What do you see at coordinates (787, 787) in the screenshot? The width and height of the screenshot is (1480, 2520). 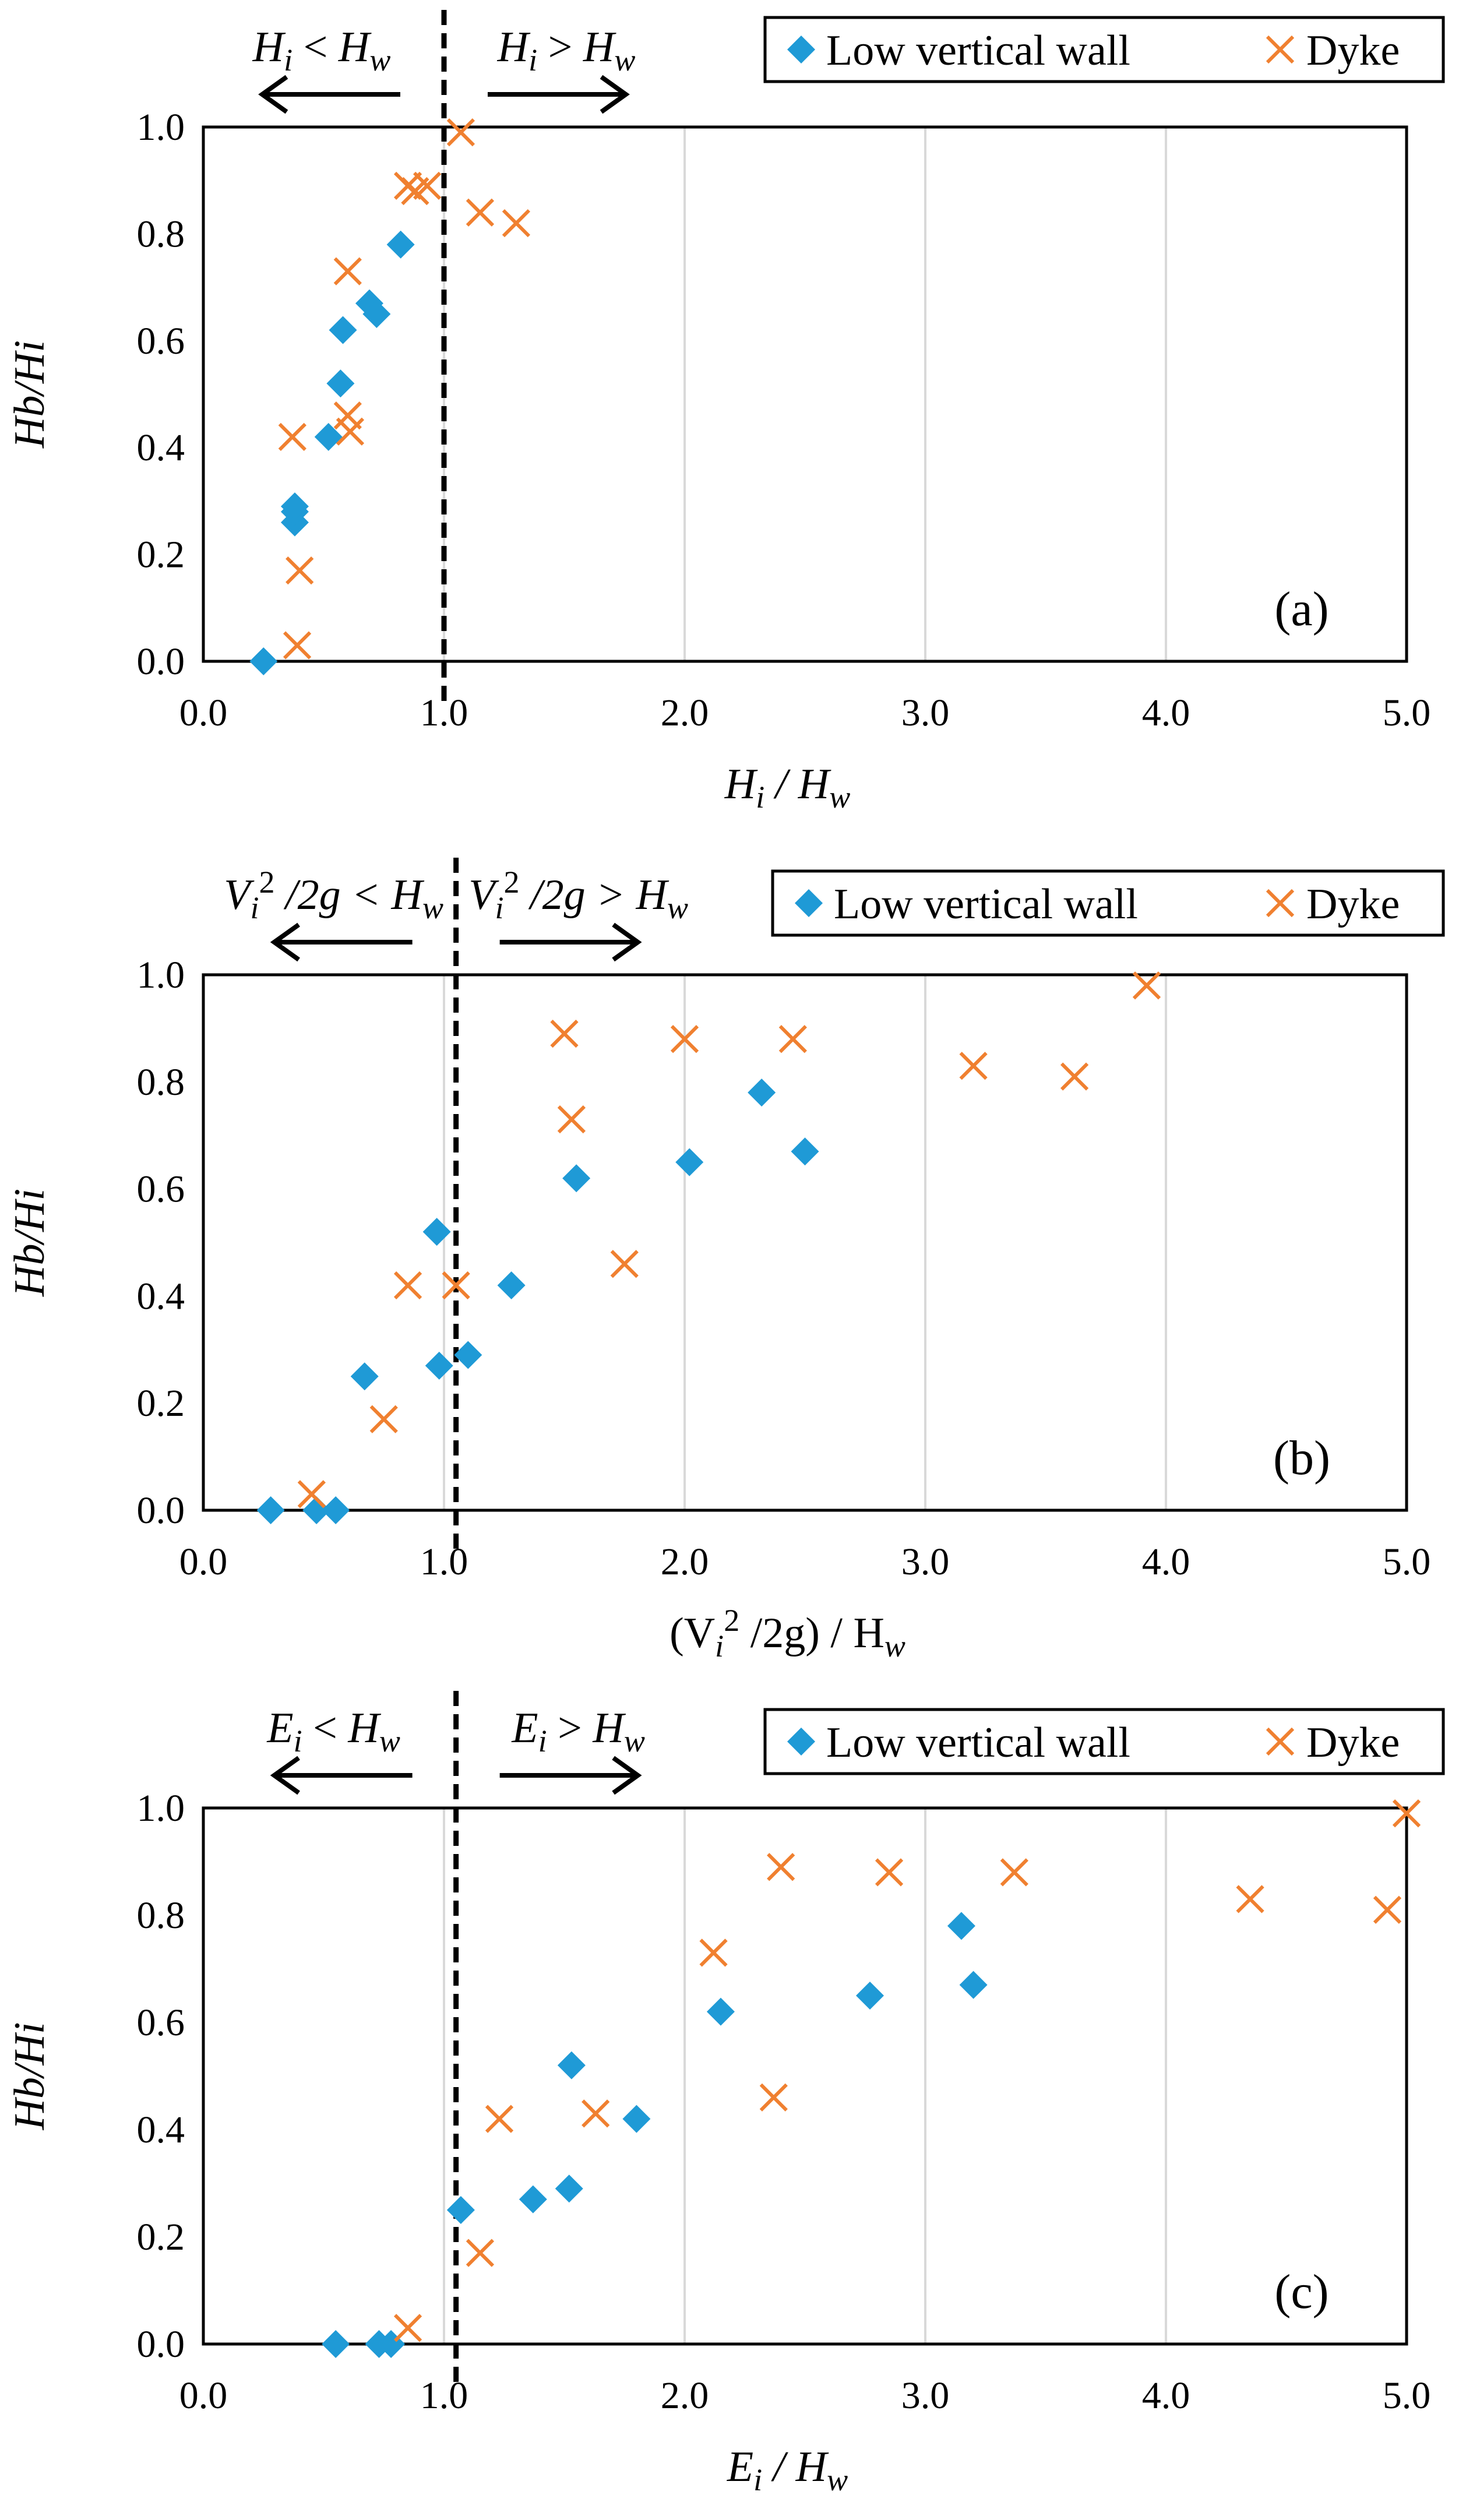 I see `x-axis-title: Hi / Hw` at bounding box center [787, 787].